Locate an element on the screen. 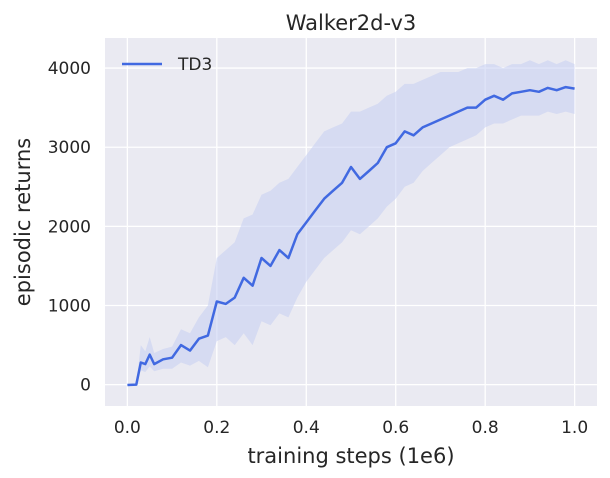 Image resolution: width=610 pixels, height=478 pixels. x-tick-label: 0.0 is located at coordinates (127, 428).